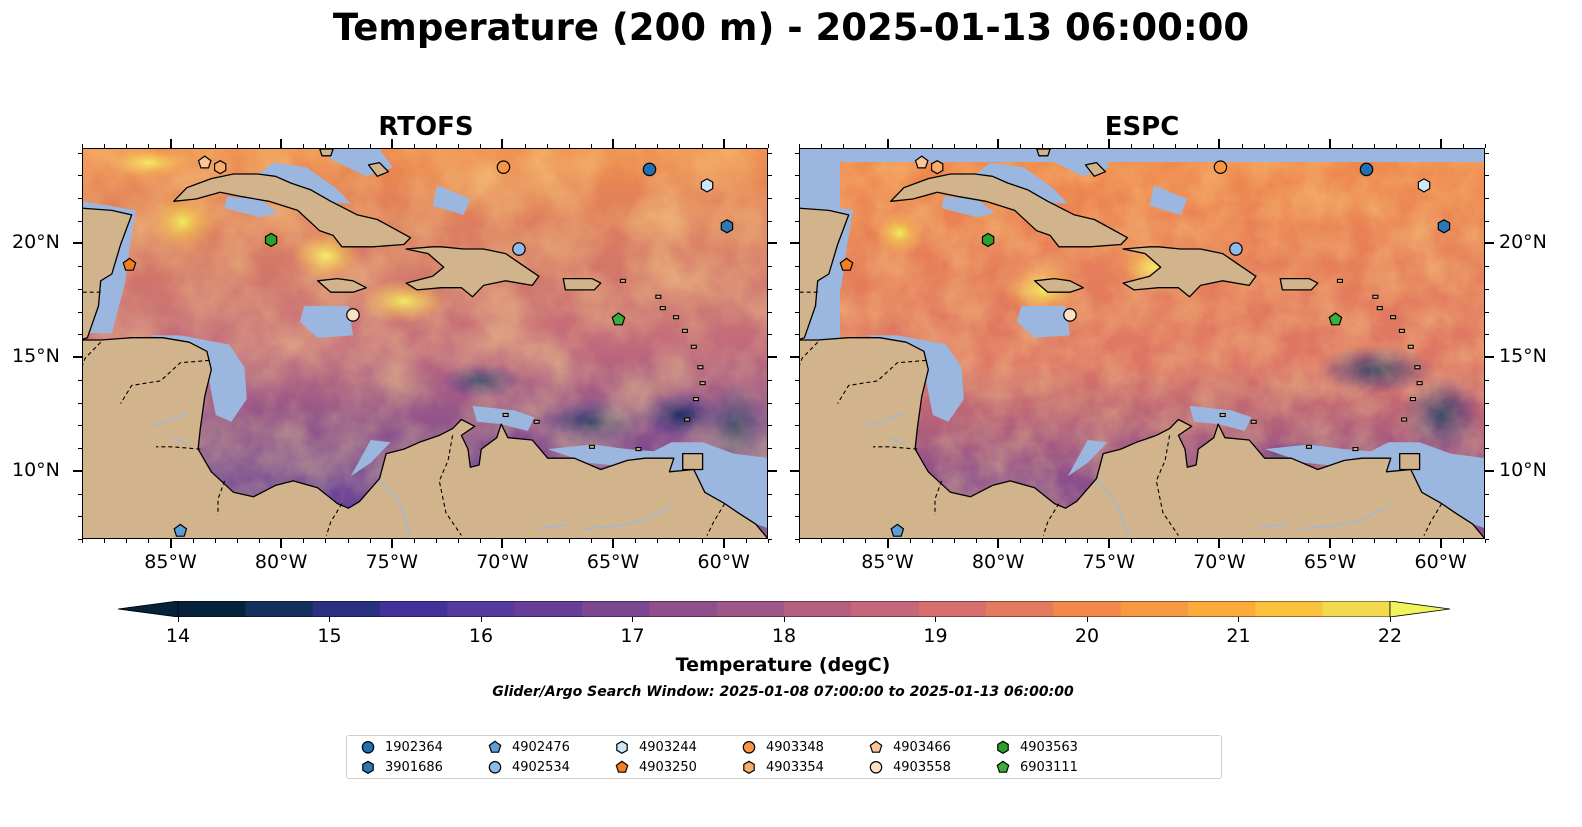 The height and width of the screenshot is (827, 1582). I want to click on land-cuba, so click(292, 210).